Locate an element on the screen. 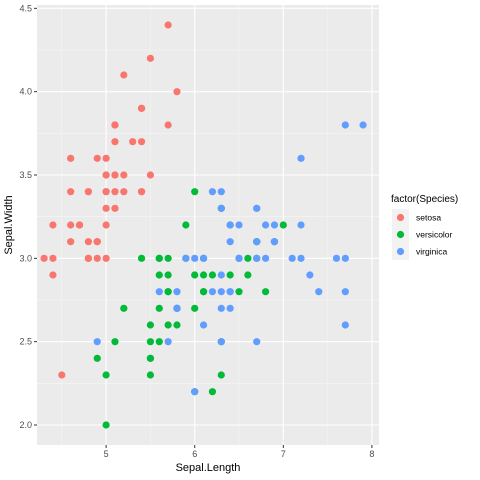 The height and width of the screenshot is (480, 480). y-tick-label: 2.0 is located at coordinates (25, 425).